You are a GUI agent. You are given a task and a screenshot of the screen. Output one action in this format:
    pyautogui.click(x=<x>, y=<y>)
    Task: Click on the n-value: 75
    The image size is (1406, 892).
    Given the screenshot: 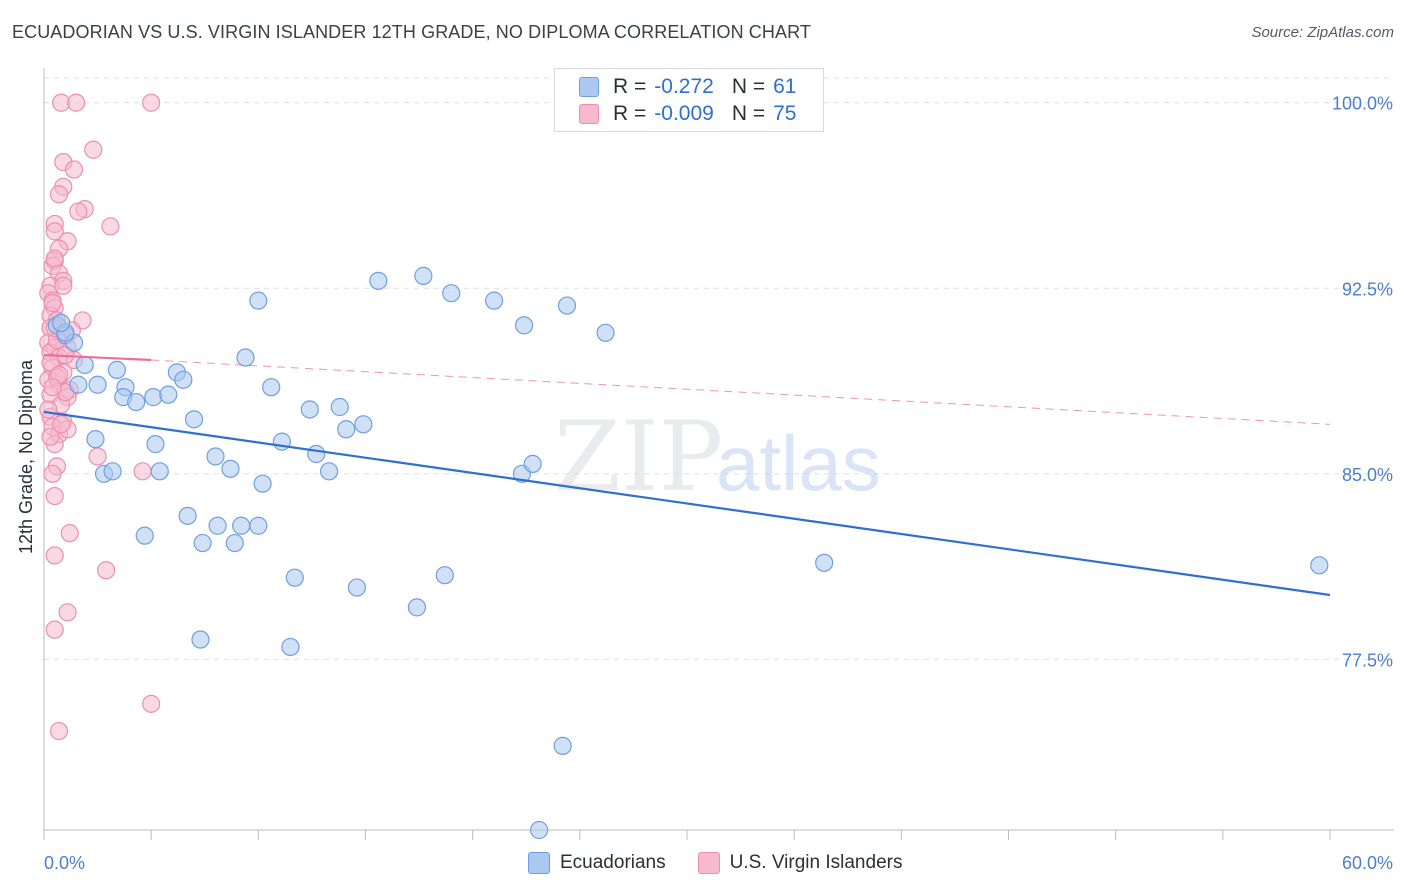 What is the action you would take?
    pyautogui.click(x=785, y=113)
    